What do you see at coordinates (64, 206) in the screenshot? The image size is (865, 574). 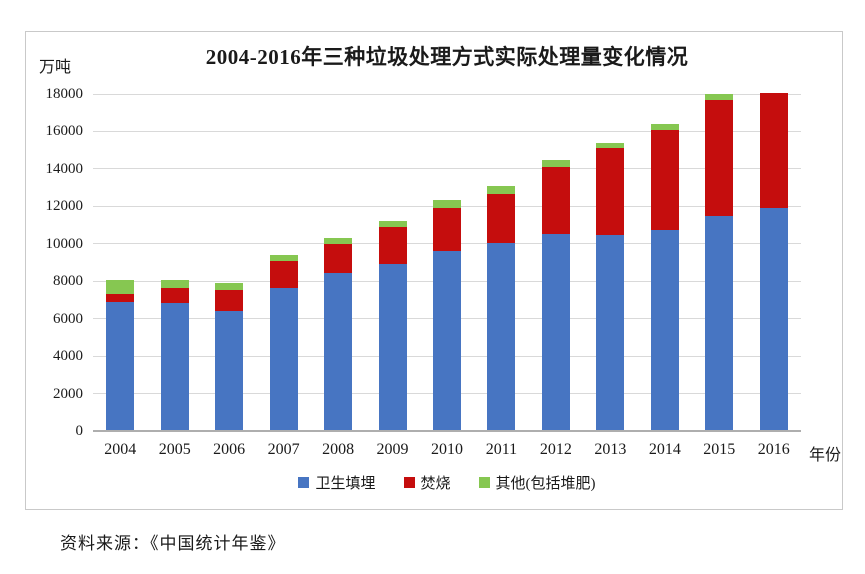 I see `y-tick-label: 12000` at bounding box center [64, 206].